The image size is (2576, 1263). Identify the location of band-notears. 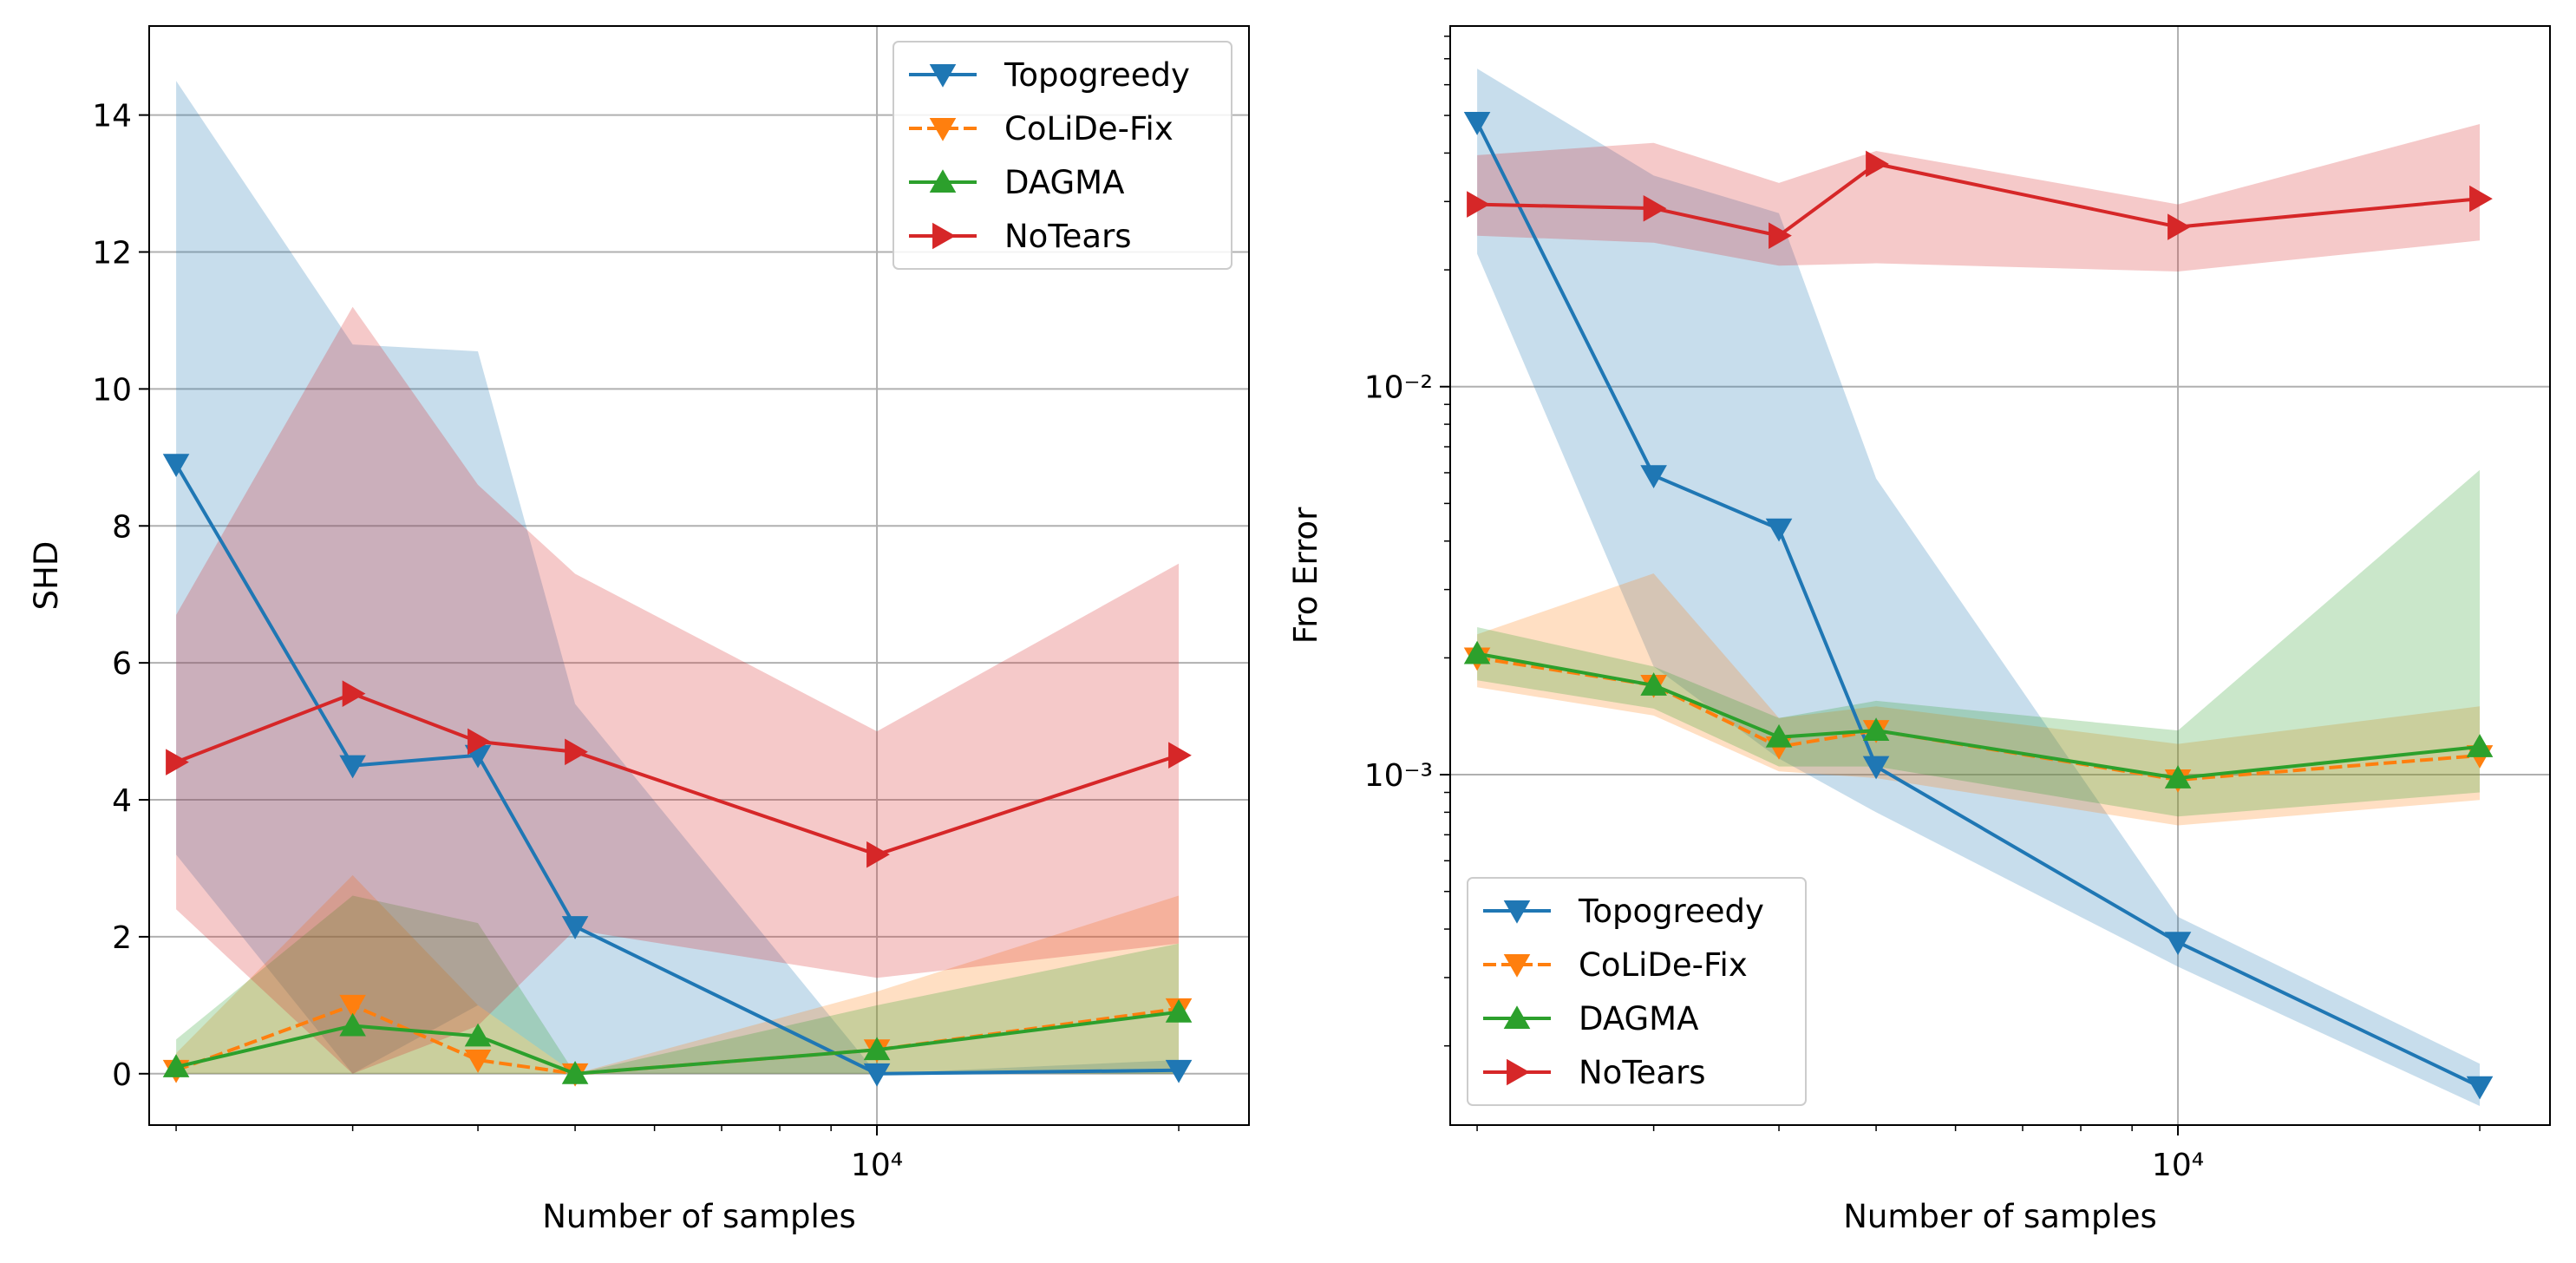
(1978, 198).